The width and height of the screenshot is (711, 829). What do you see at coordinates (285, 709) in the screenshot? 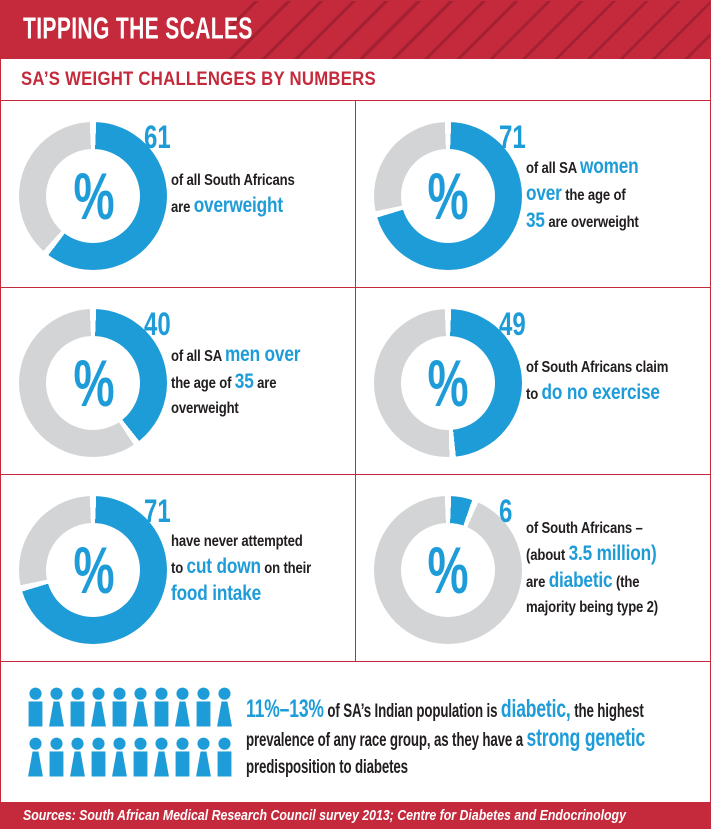
I see `highlight-text: 11%–13%` at bounding box center [285, 709].